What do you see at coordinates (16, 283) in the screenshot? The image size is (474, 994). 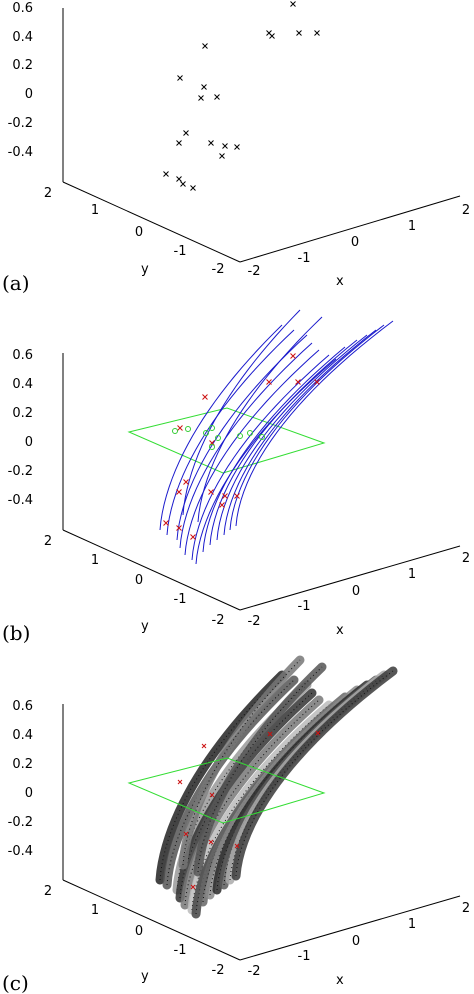 I see `panel-label: (a)` at bounding box center [16, 283].